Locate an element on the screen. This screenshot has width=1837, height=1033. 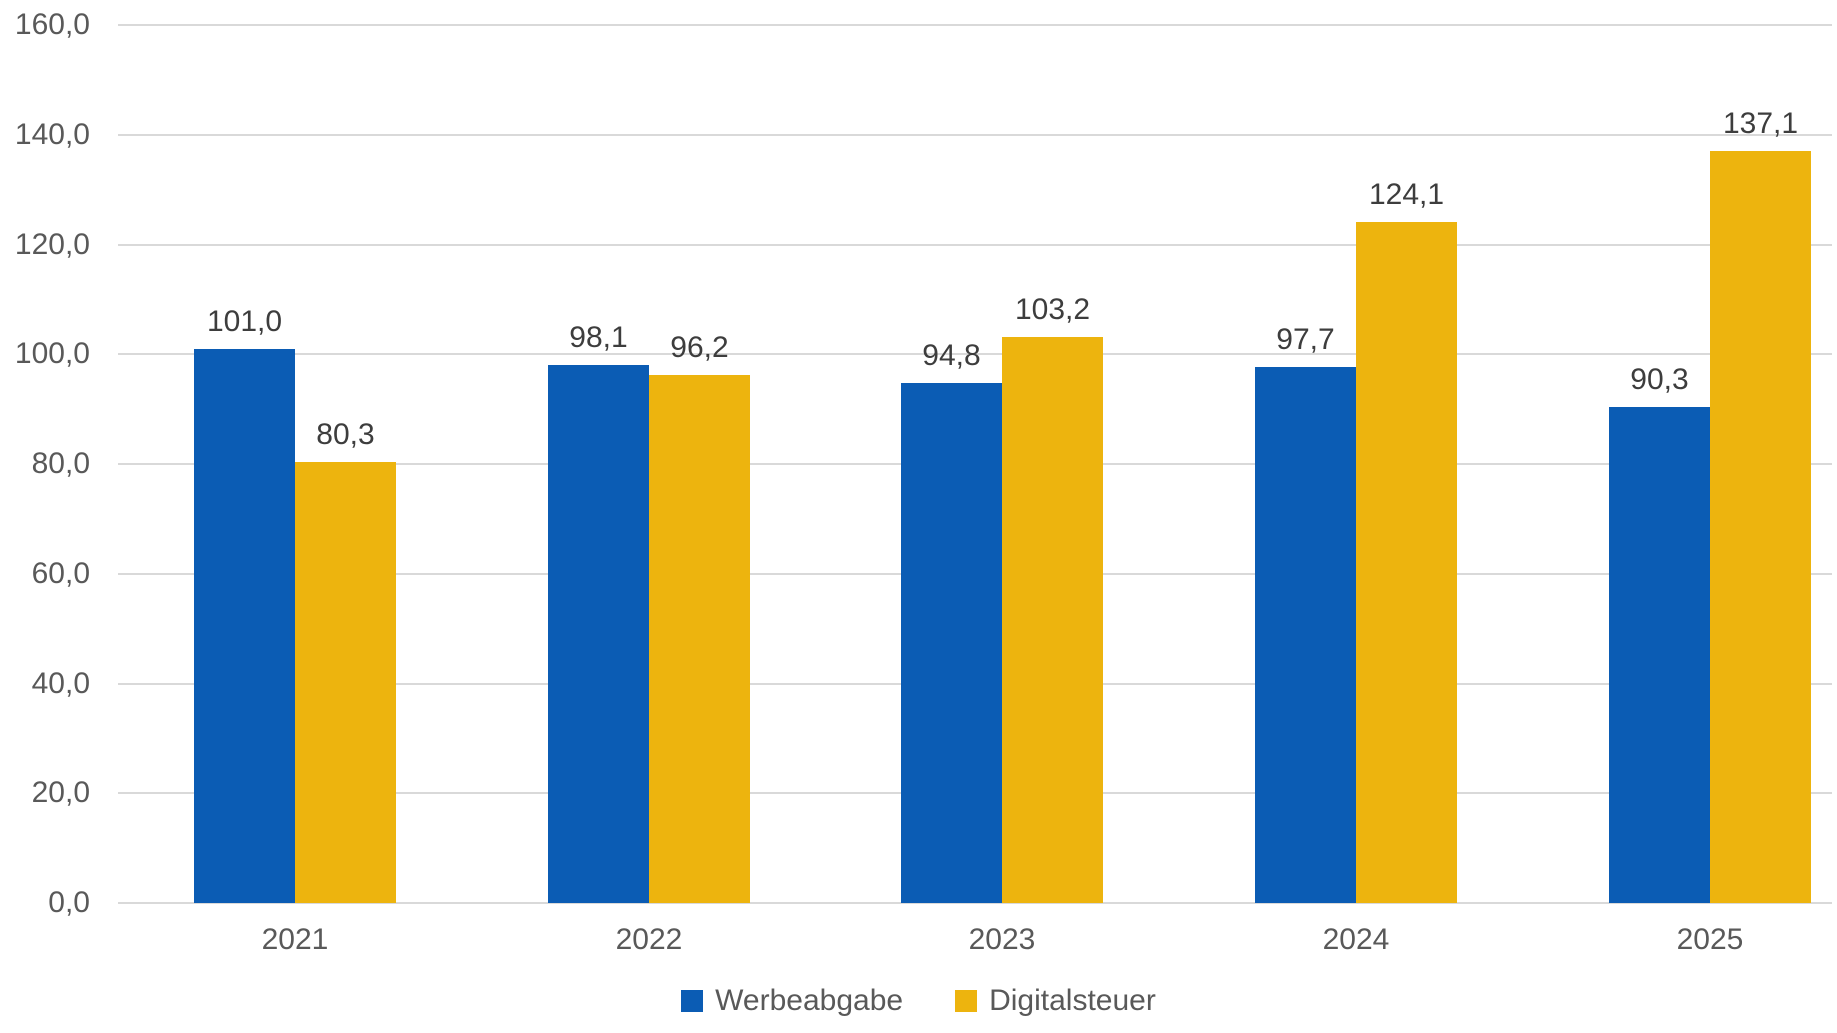
y-axis-tick-label: 40,0 is located at coordinates (60, 683).